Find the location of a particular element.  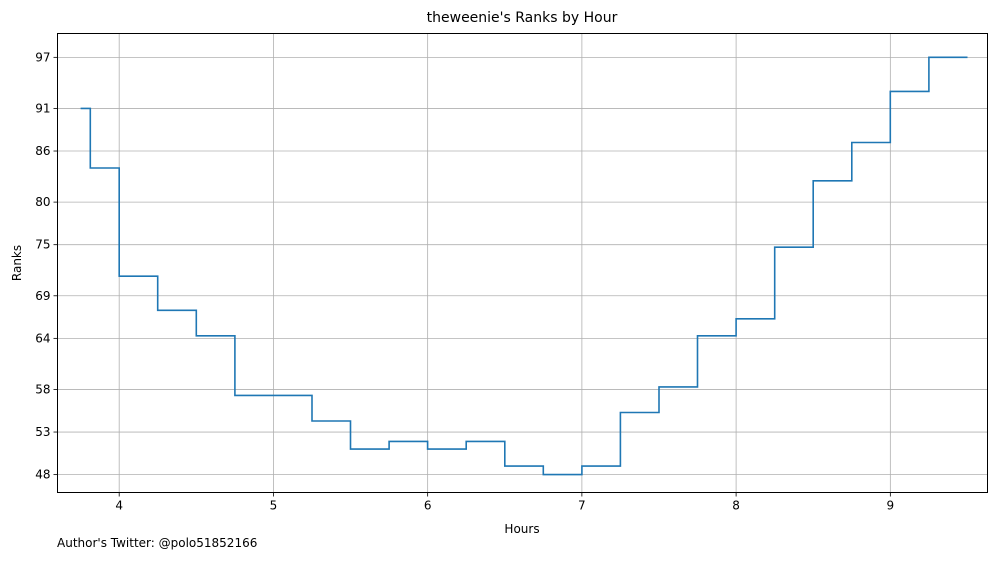

y-tick-label: 91 is located at coordinates (42, 108).